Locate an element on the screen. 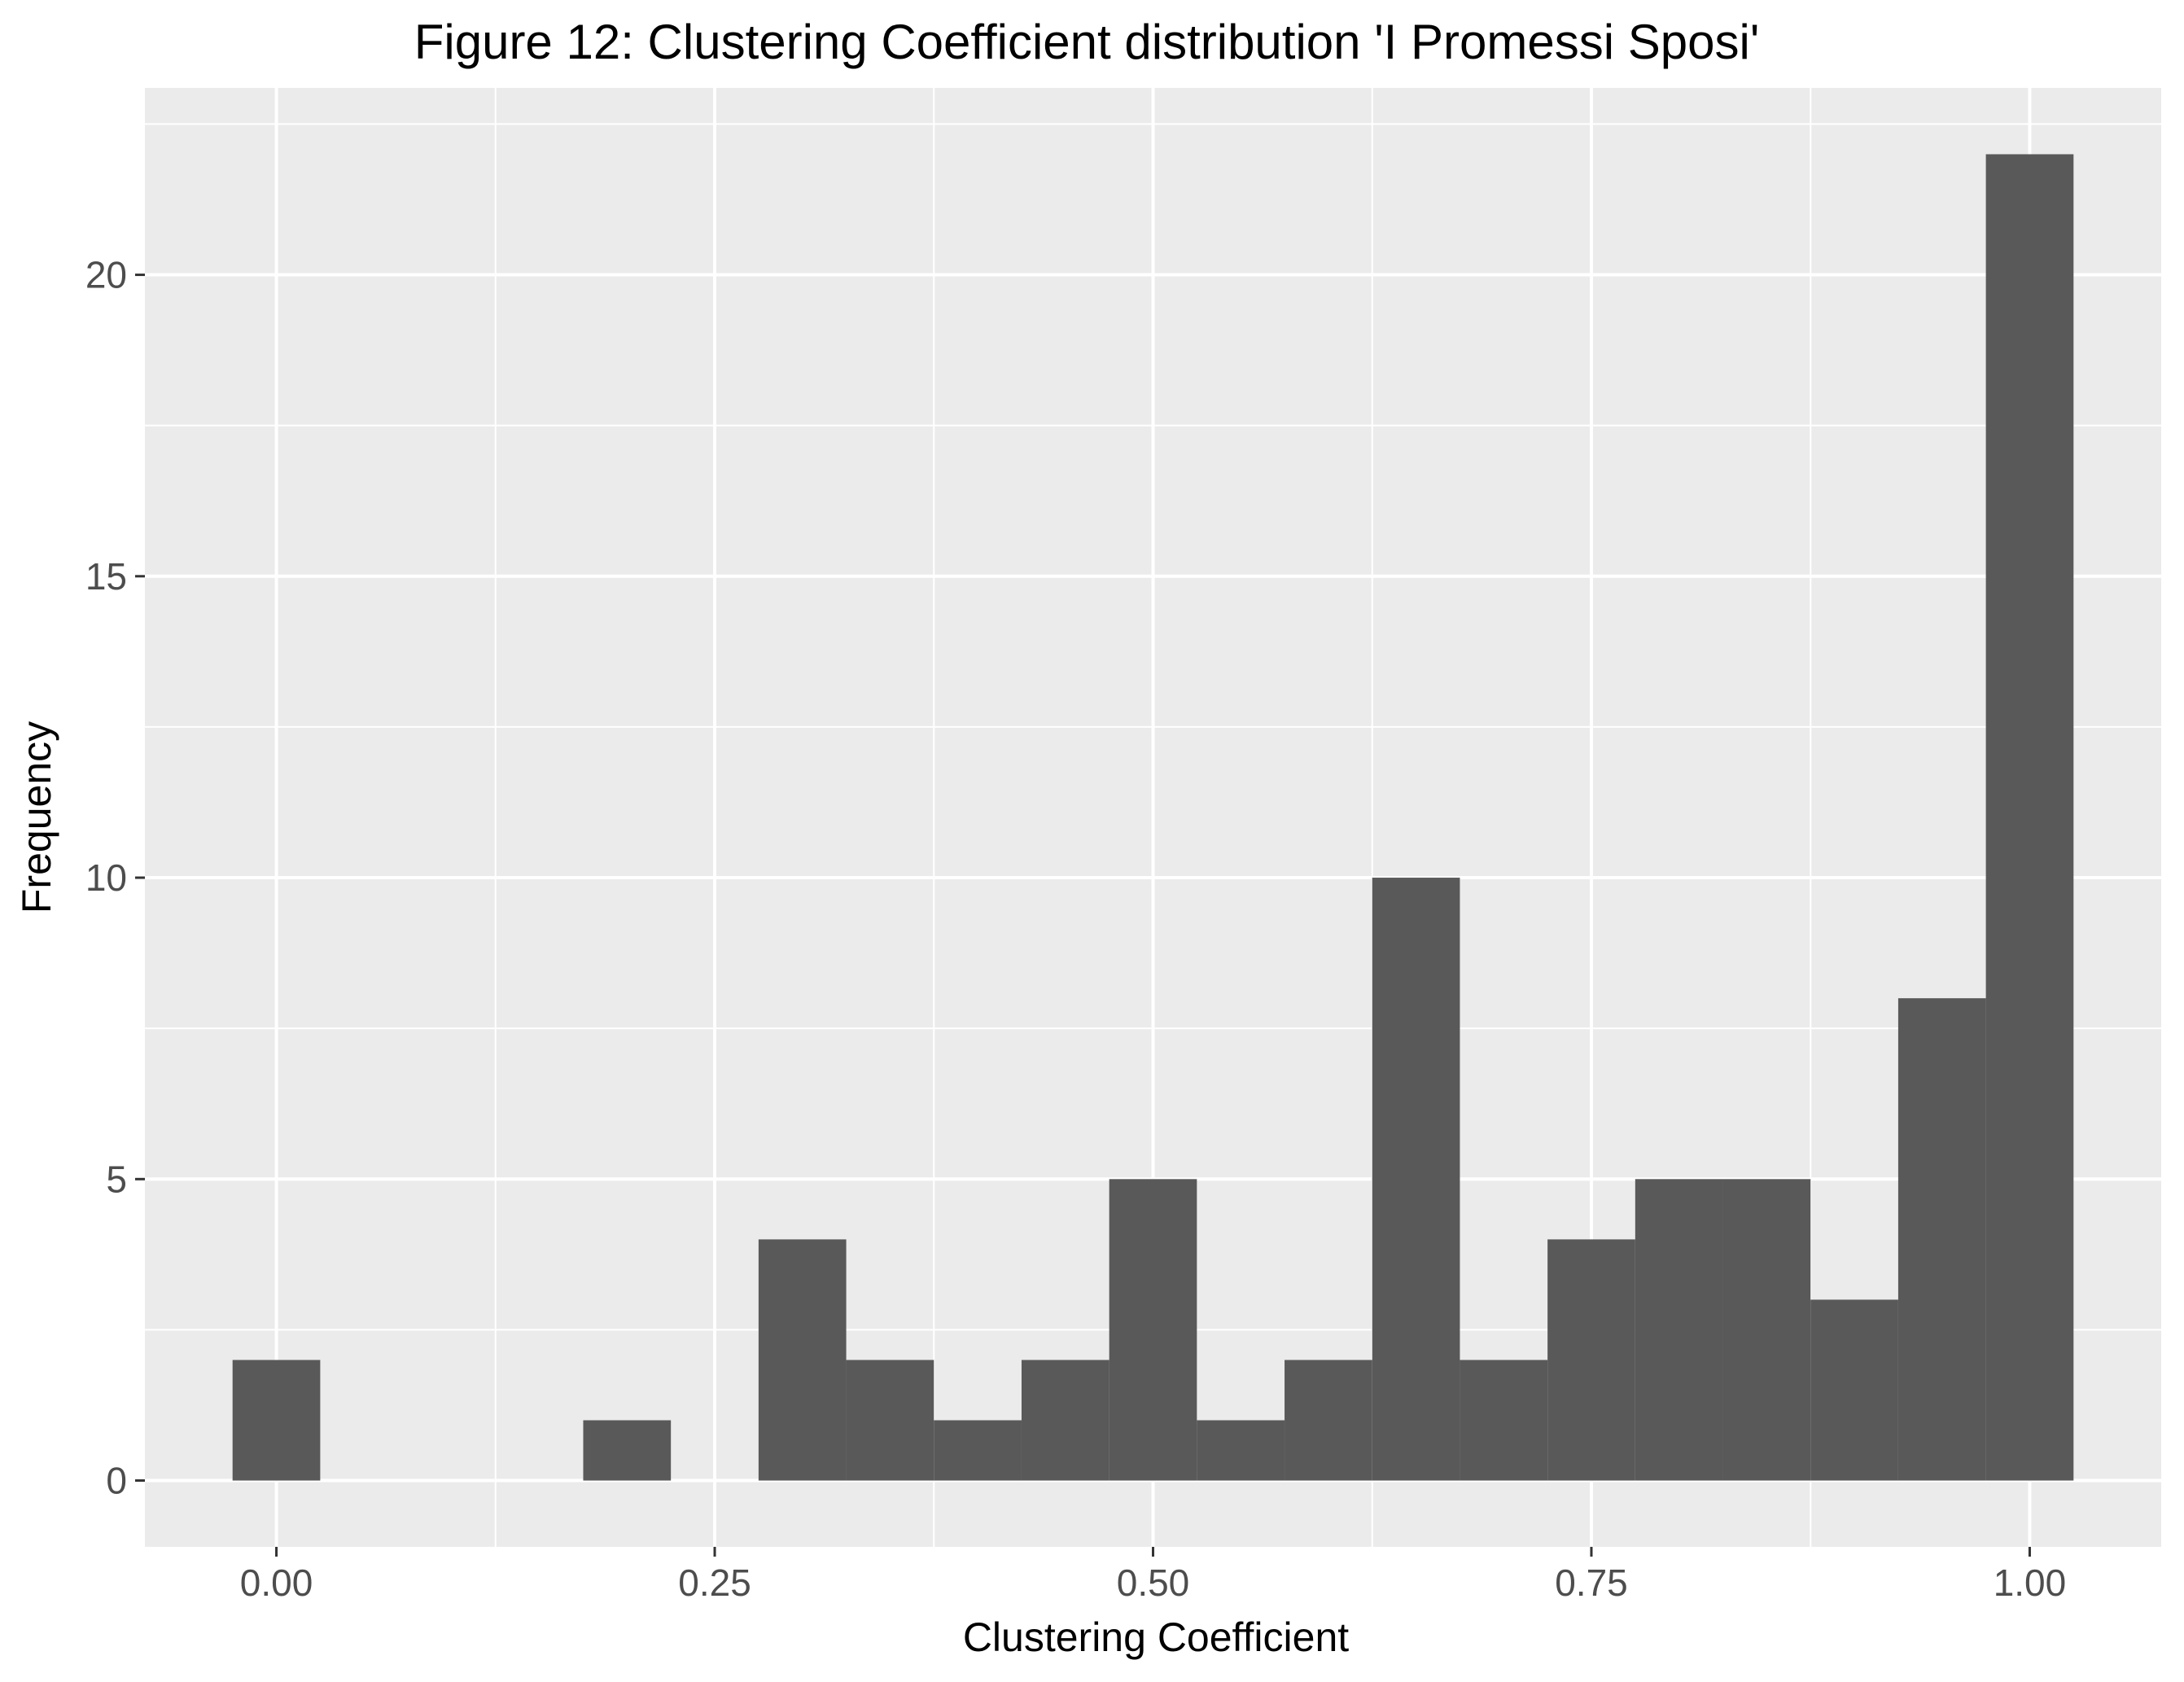 Image resolution: width=2184 pixels, height=1682 pixels. x-tick-label: 0.00 is located at coordinates (276, 1583).